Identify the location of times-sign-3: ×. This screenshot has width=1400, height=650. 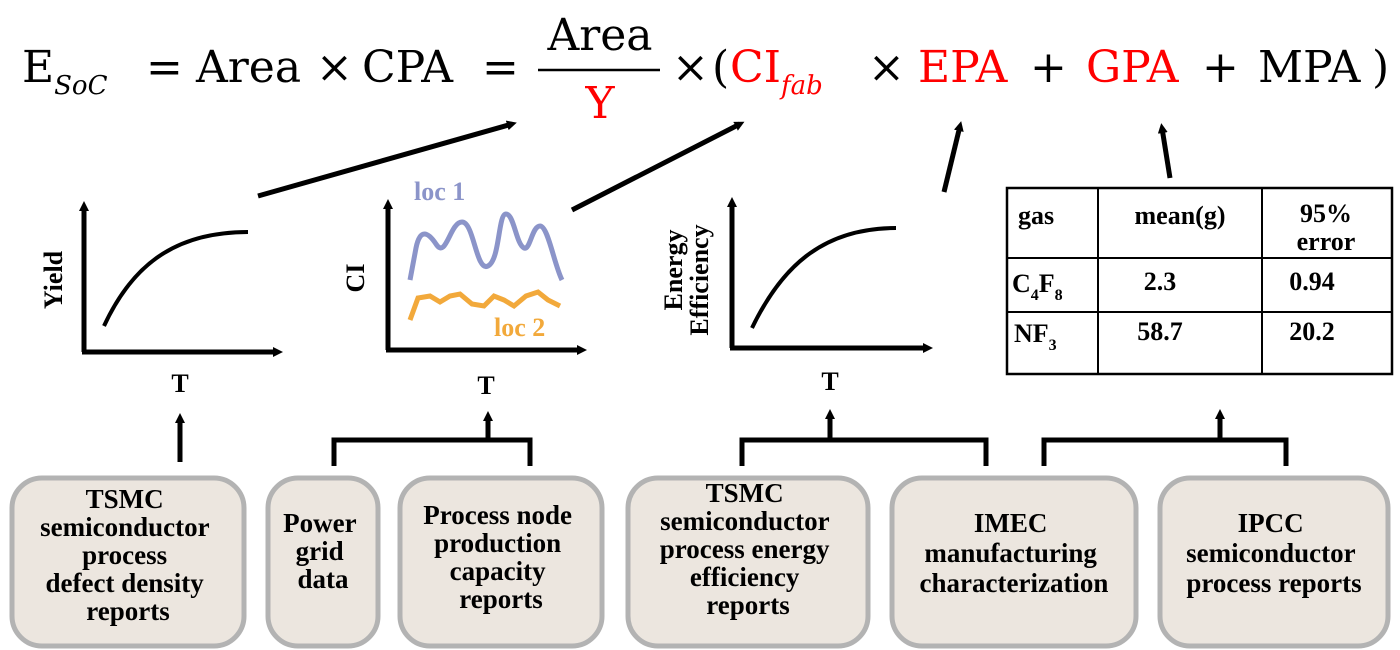
(886, 67).